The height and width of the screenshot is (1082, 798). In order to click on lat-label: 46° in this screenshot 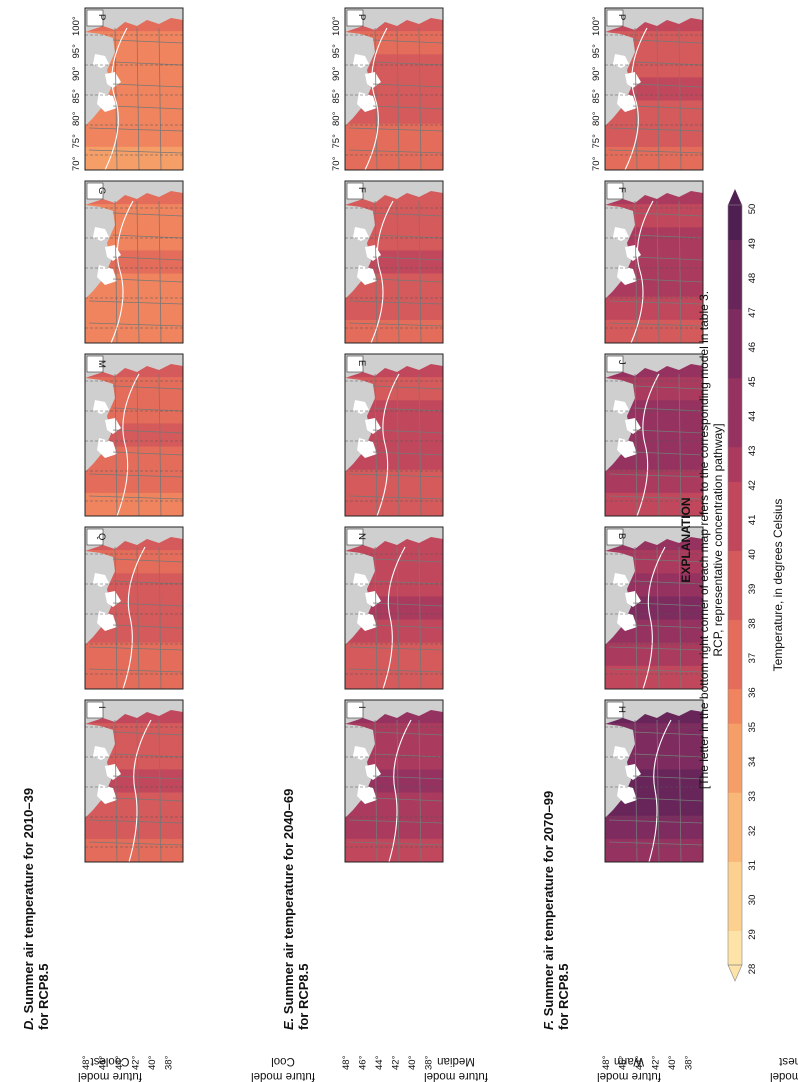, I will do `click(623, 1062)`.